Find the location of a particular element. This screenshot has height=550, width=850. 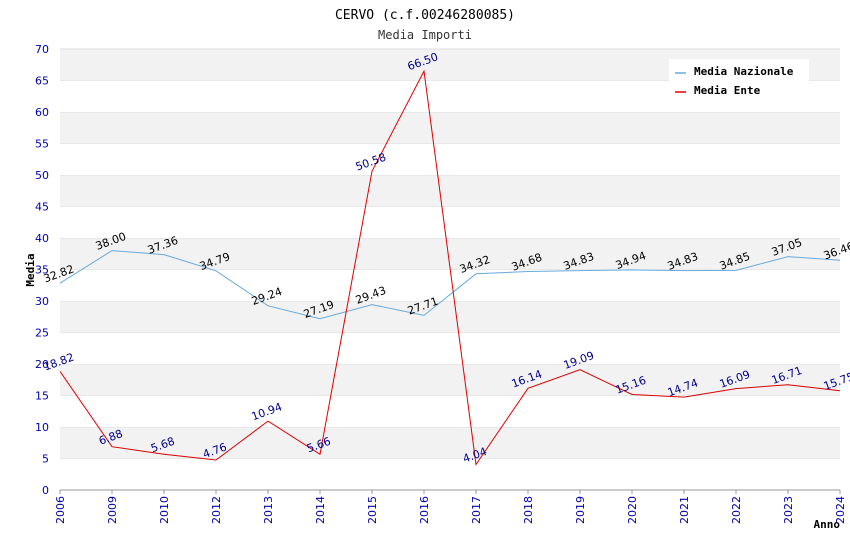

legend: Media Nazionale Media Ente is located at coordinates (739, 80).